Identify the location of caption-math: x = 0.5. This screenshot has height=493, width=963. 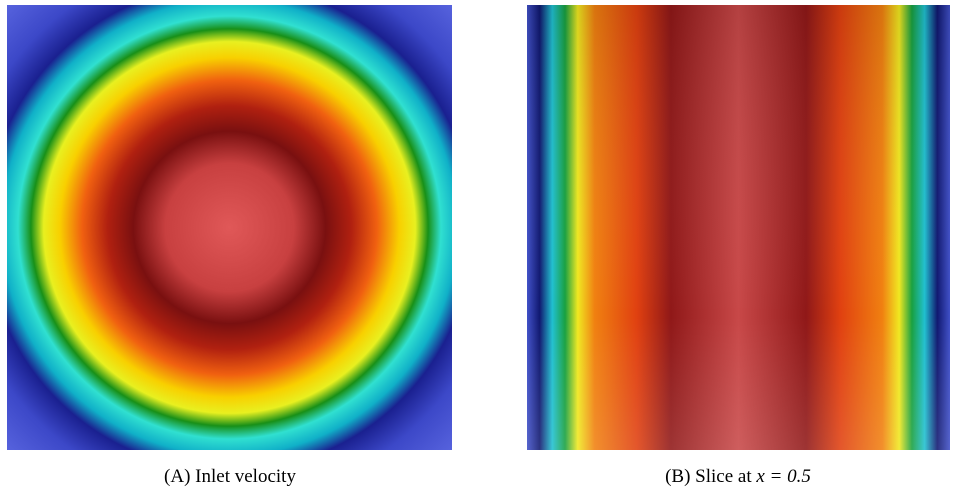
(783, 476).